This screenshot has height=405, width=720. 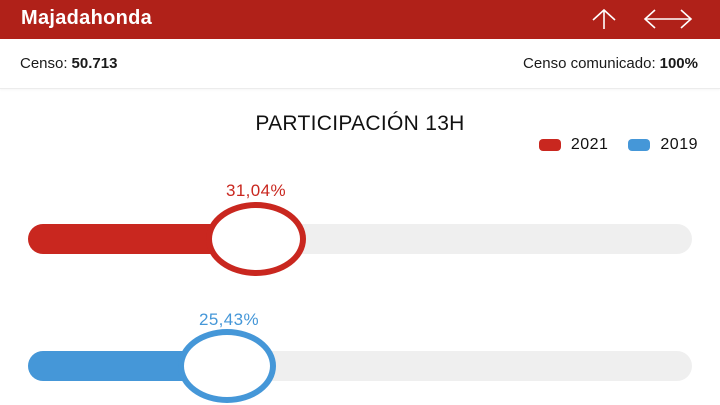 I want to click on census-label: Censo:, so click(x=44, y=63).